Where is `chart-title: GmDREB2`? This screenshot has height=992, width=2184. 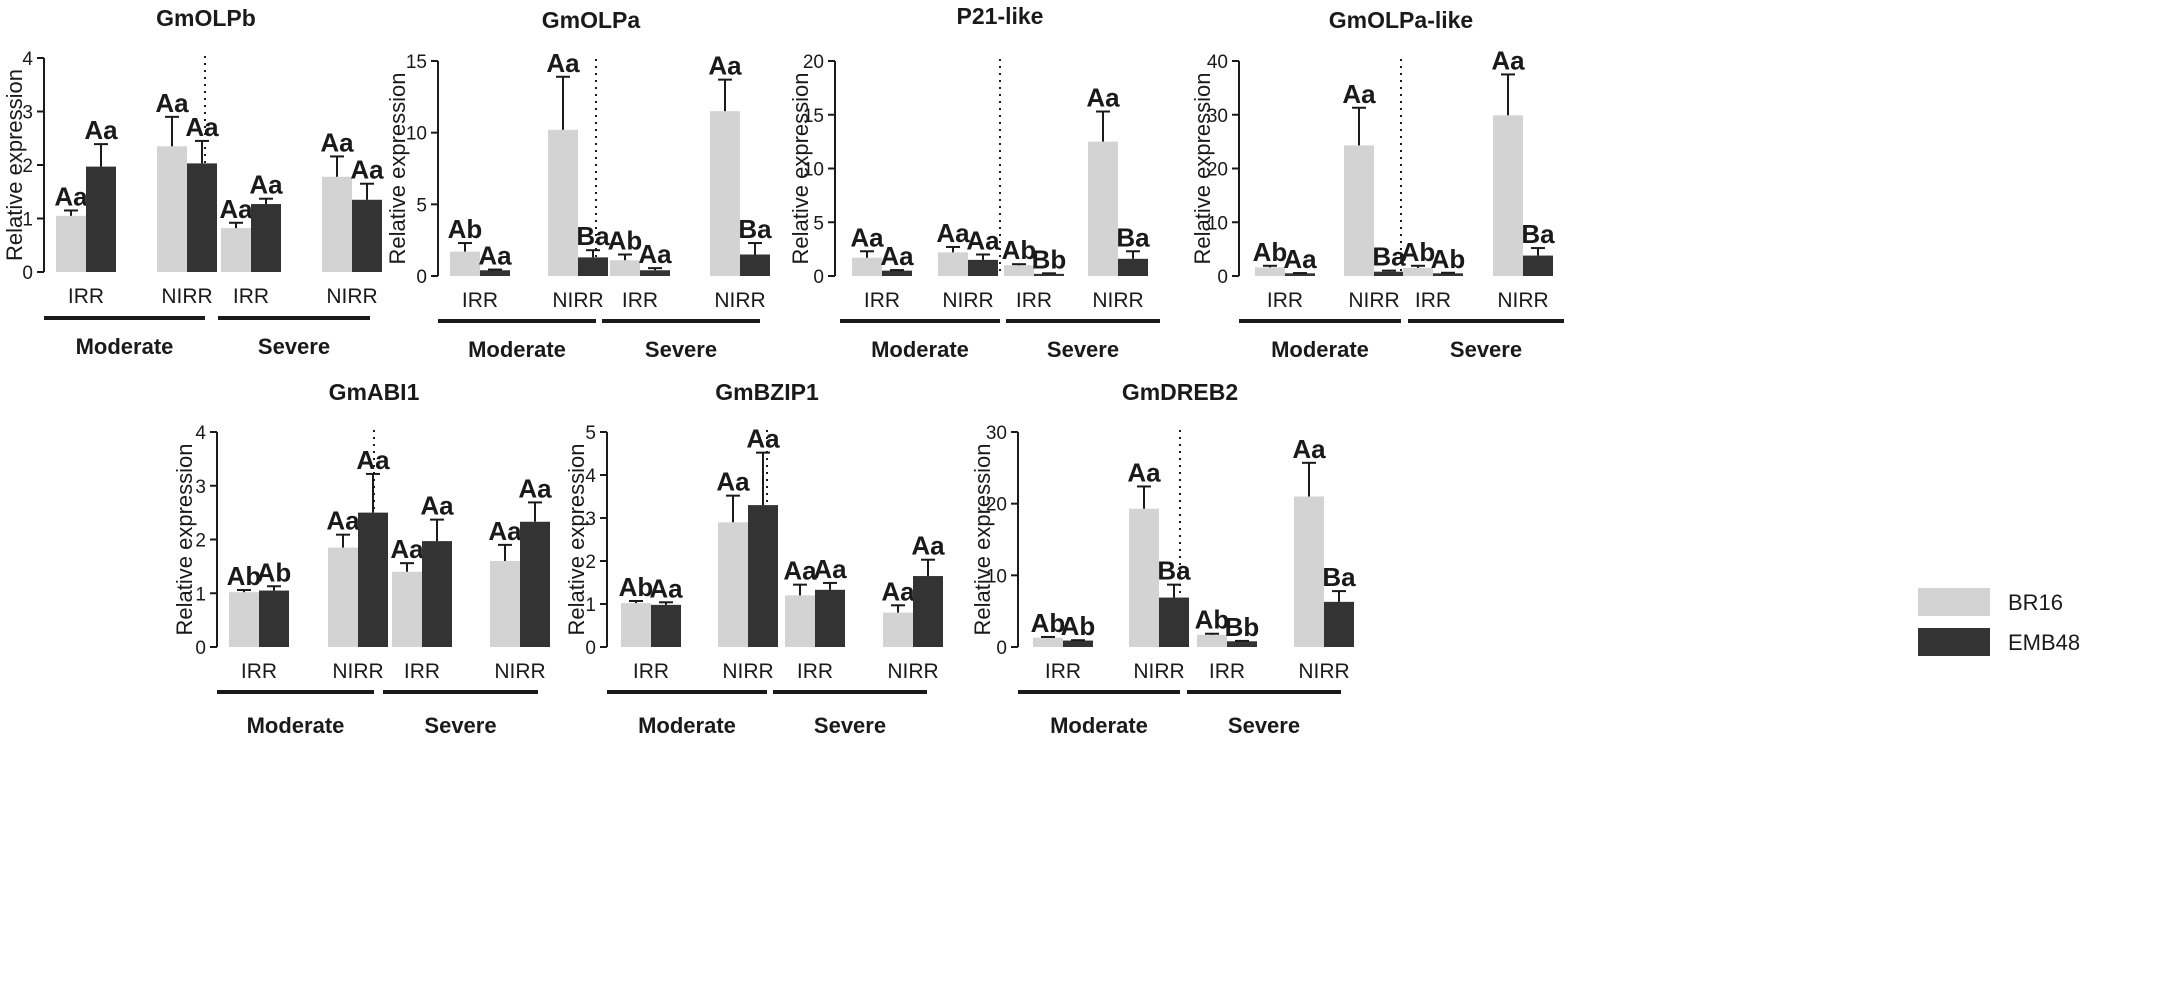
chart-title: GmDREB2 is located at coordinates (1180, 392).